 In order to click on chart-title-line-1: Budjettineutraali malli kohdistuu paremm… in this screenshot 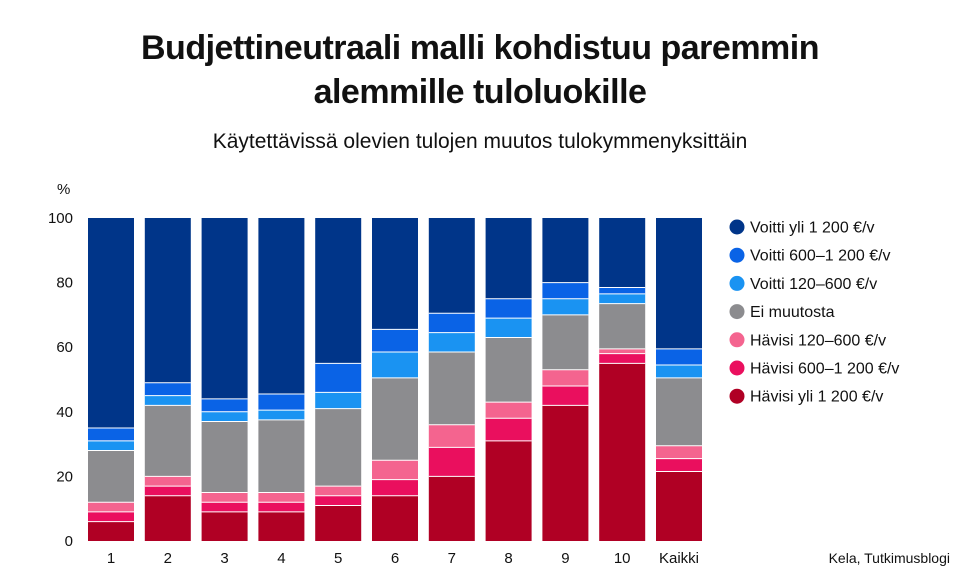, I will do `click(480, 48)`.